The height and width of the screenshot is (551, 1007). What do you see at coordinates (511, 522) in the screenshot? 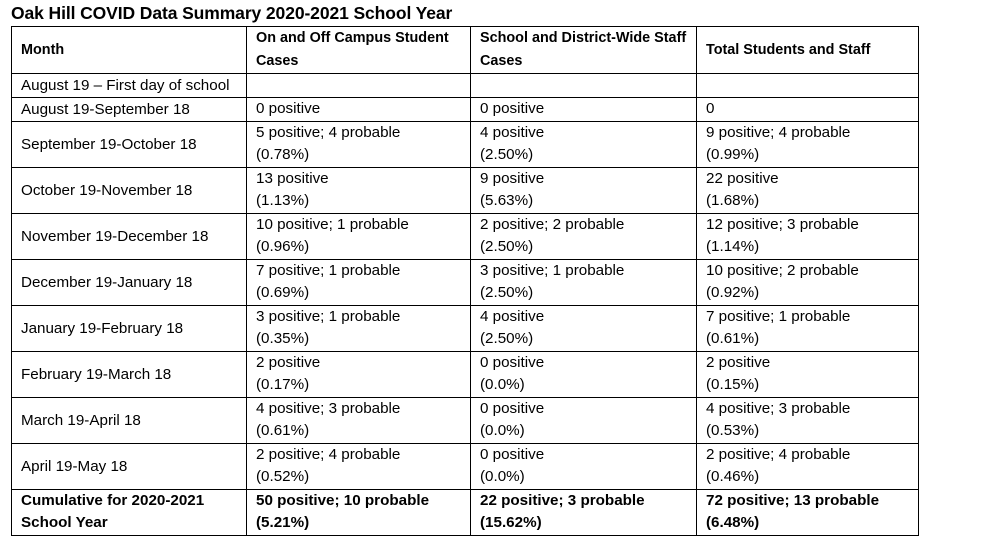
I see `cumulative-staff-cases-percent: (15.62%)` at bounding box center [511, 522].